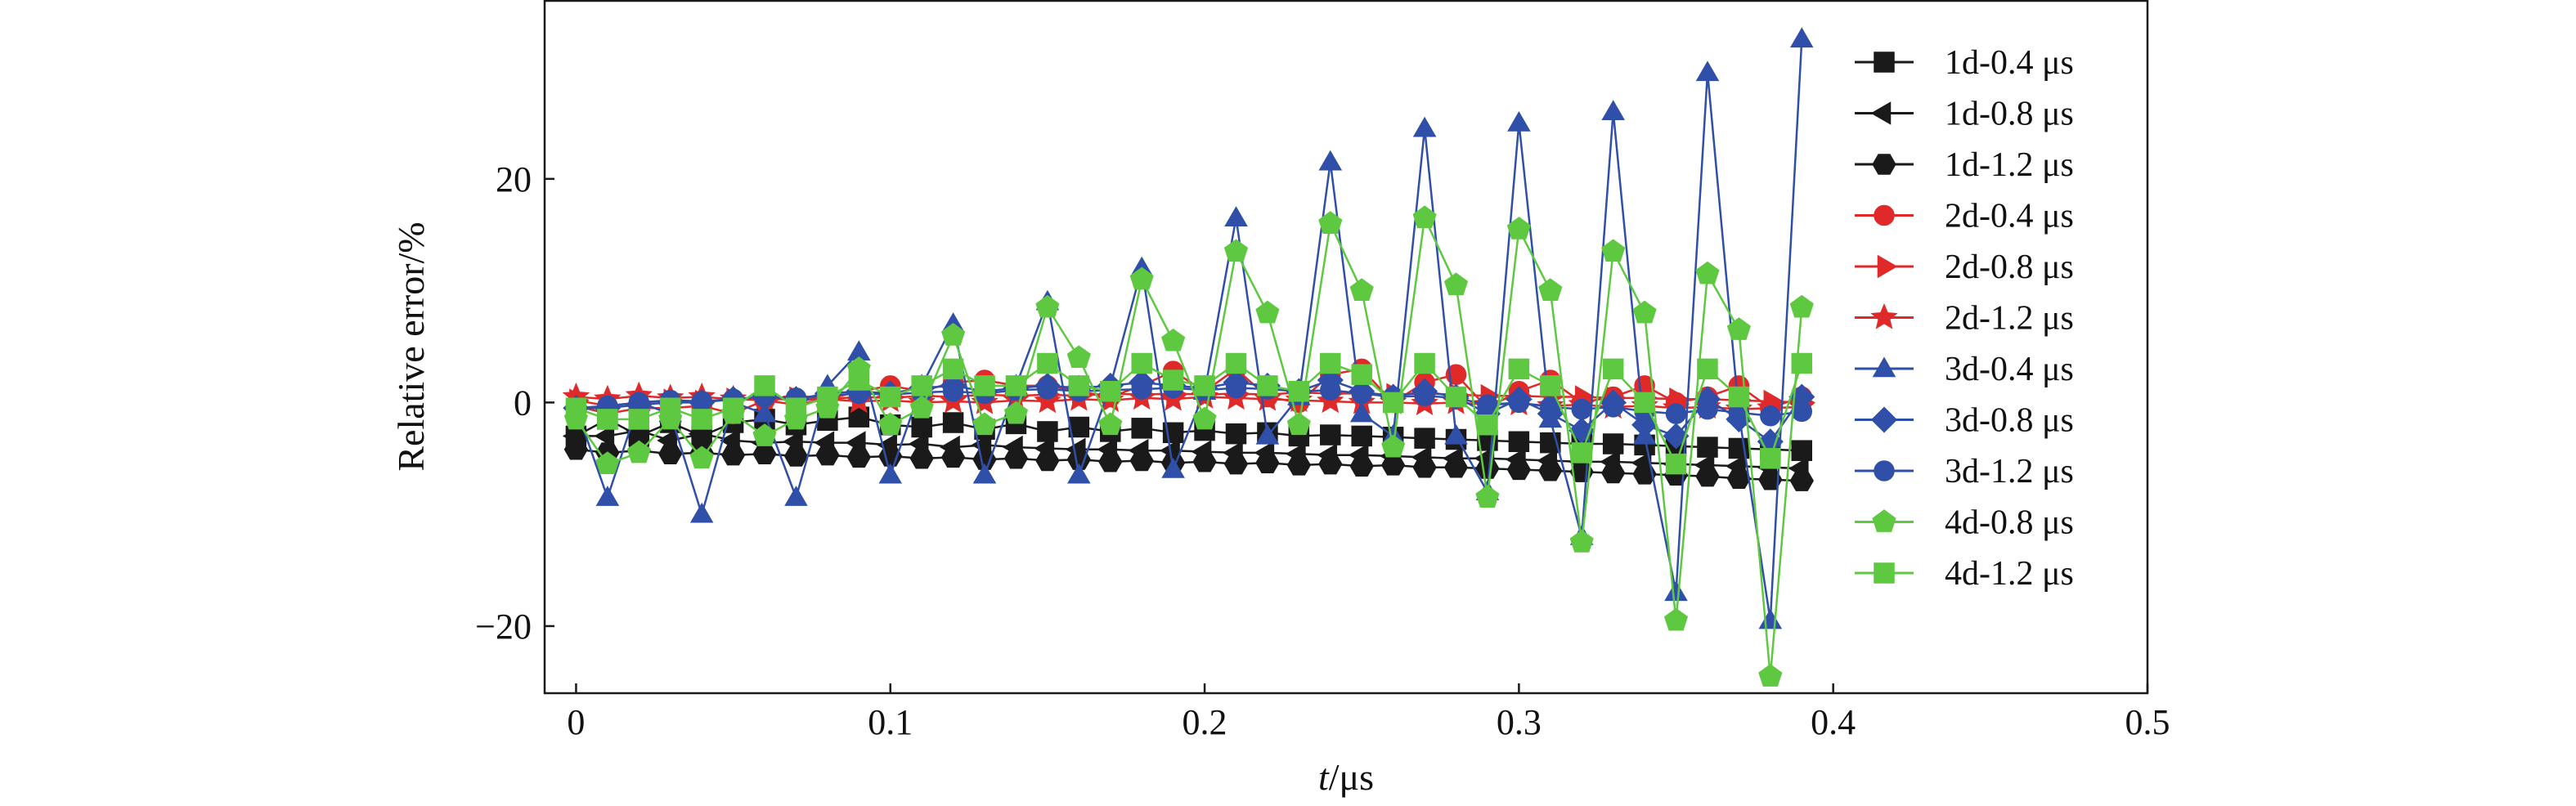 This screenshot has height=806, width=2576. I want to click on series-line, so click(1189, 450).